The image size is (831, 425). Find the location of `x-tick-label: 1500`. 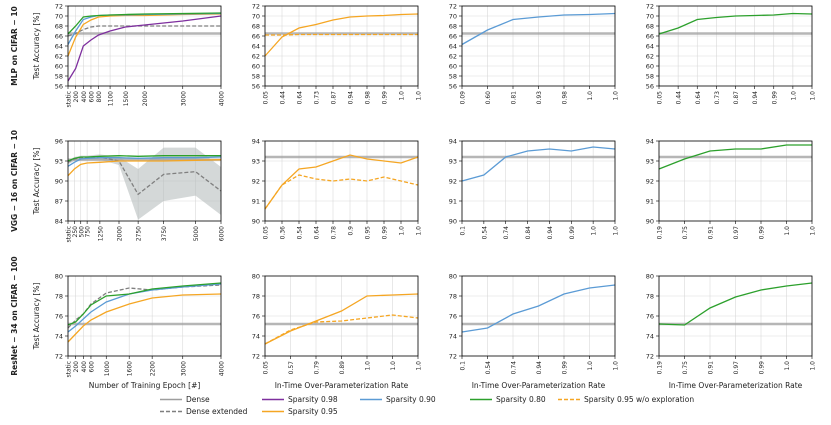

x-tick-label: 1500 is located at coordinates (126, 98).